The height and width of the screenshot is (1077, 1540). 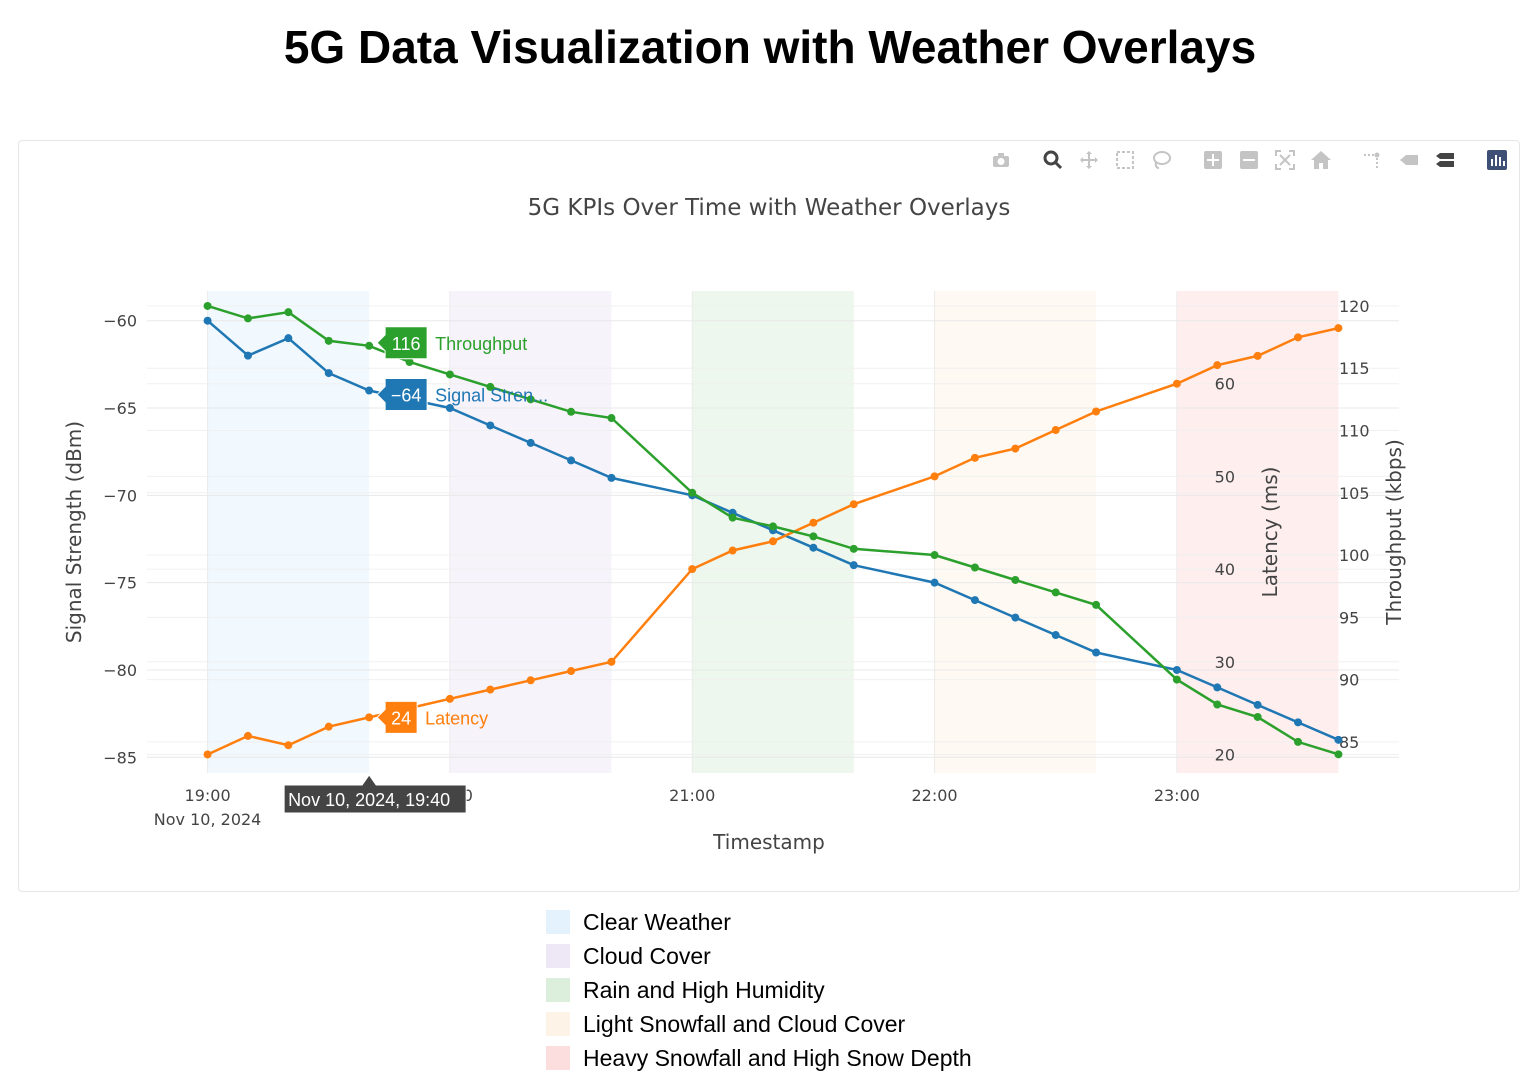 I want to click on plotly-logo-icon, so click(x=1497, y=160).